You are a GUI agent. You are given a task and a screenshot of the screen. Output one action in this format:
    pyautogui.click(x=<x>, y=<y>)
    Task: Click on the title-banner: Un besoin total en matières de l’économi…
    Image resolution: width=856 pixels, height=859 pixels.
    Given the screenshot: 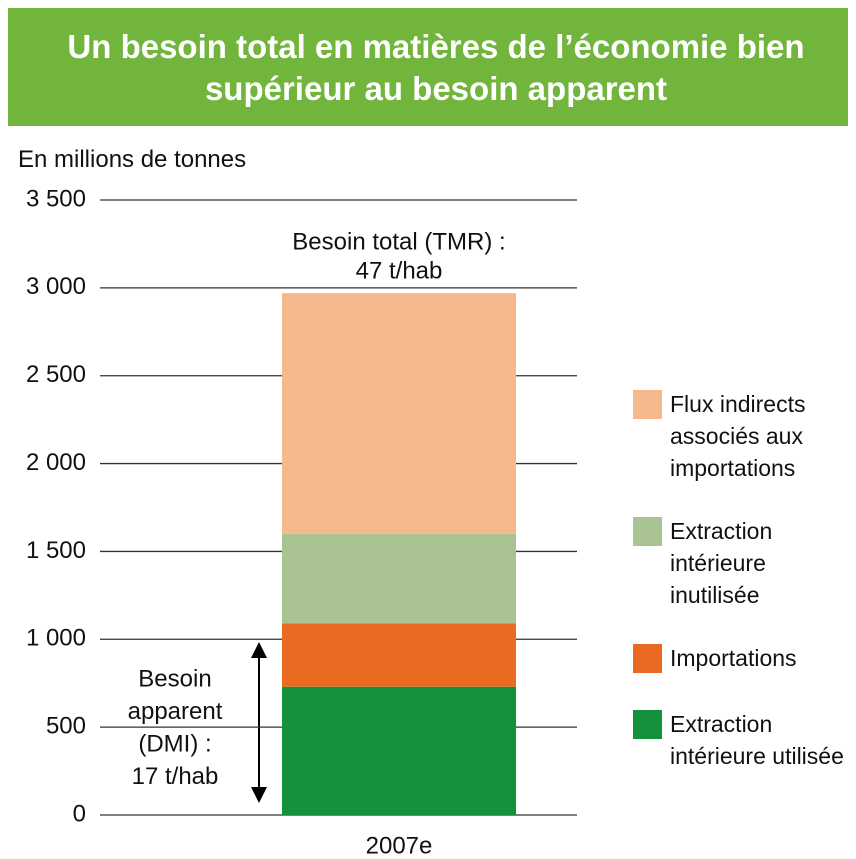 What is the action you would take?
    pyautogui.click(x=428, y=67)
    